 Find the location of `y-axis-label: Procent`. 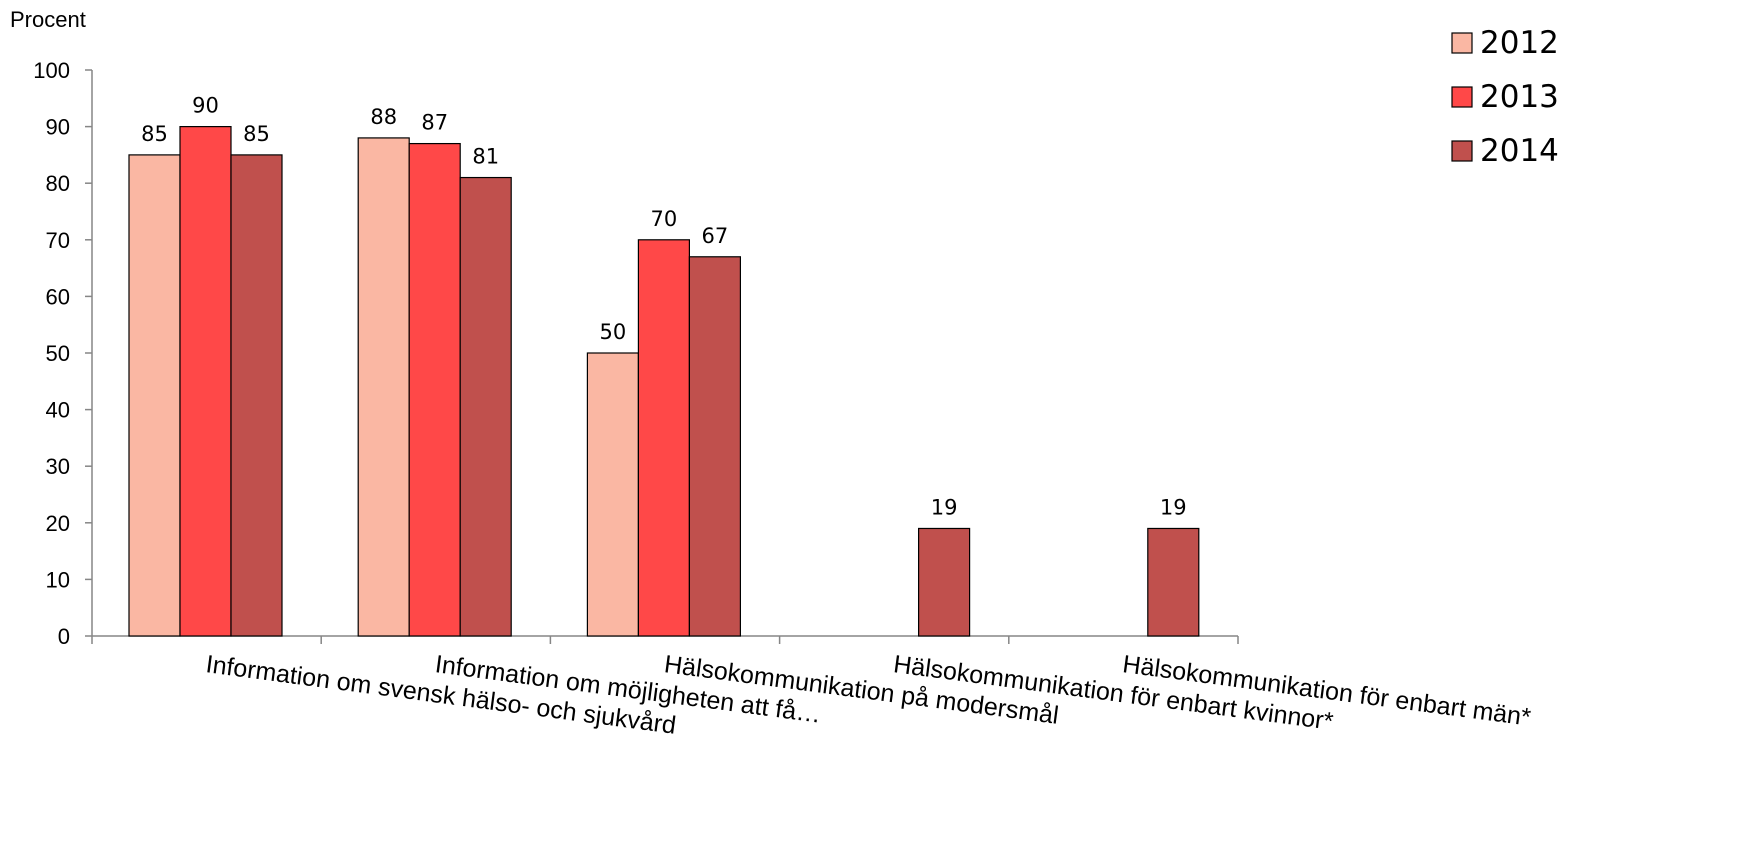

y-axis-label: Procent is located at coordinates (48, 19).